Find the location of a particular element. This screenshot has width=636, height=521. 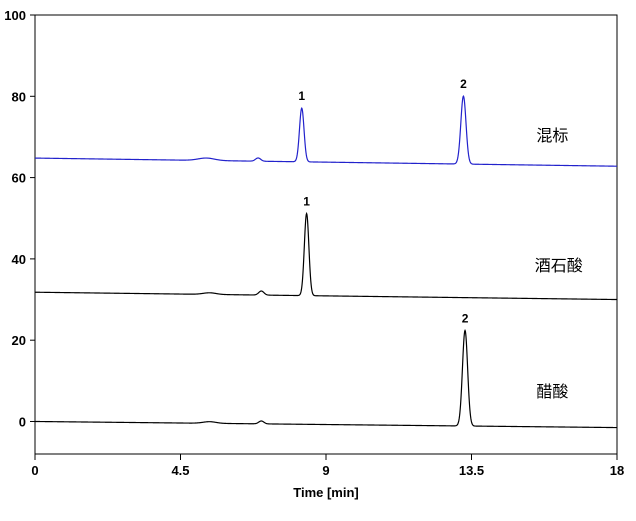

y-tick-label: 60 is located at coordinates (19, 178).